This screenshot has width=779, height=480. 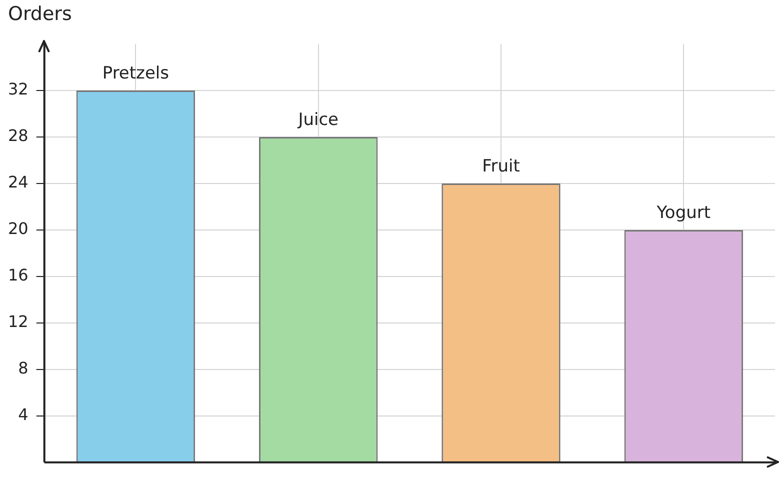 I want to click on y-axis-title: Orders, so click(x=40, y=14).